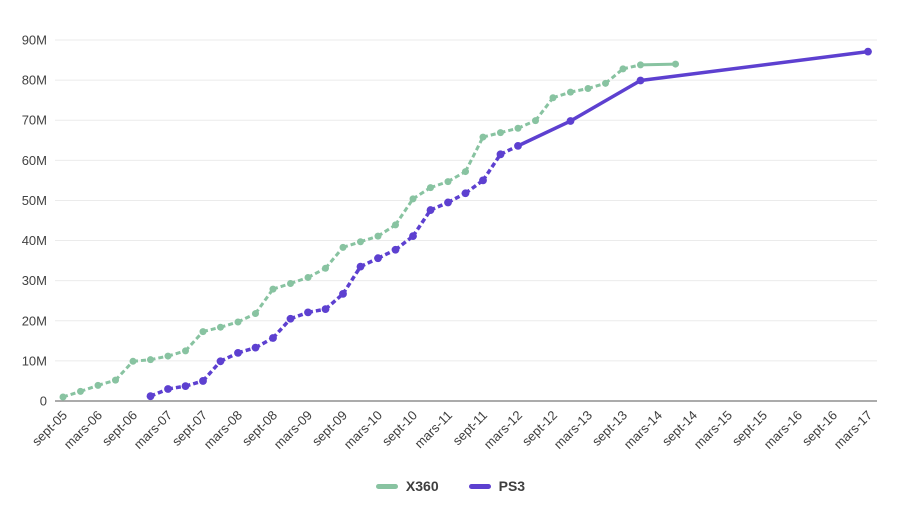  I want to click on x-tick-label: mars-10, so click(363, 430).